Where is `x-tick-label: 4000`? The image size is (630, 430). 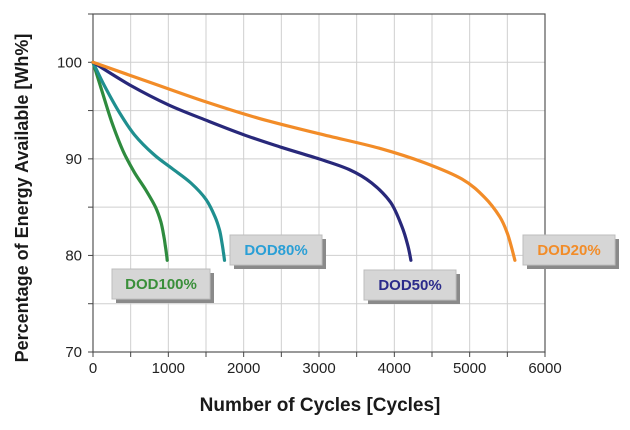 x-tick-label: 4000 is located at coordinates (394, 368).